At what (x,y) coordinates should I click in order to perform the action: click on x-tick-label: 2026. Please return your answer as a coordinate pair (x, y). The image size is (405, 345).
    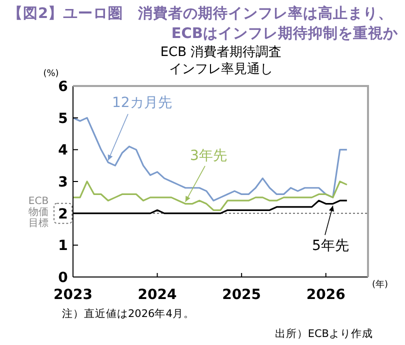
    Looking at the image, I should click on (326, 294).